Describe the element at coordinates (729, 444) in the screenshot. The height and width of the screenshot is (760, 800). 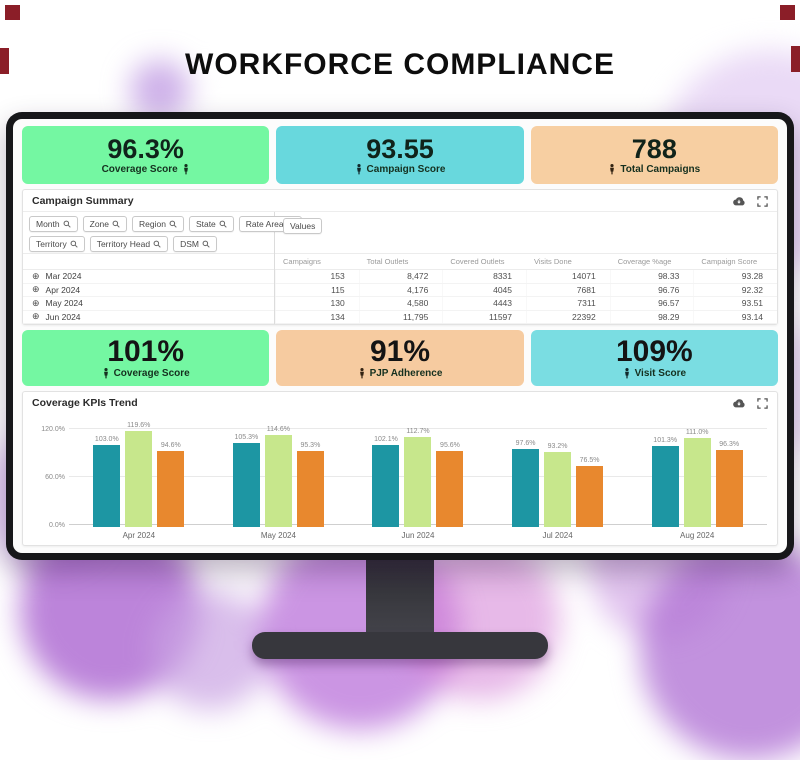
I see `bar-value-label: 96.3%` at that location.